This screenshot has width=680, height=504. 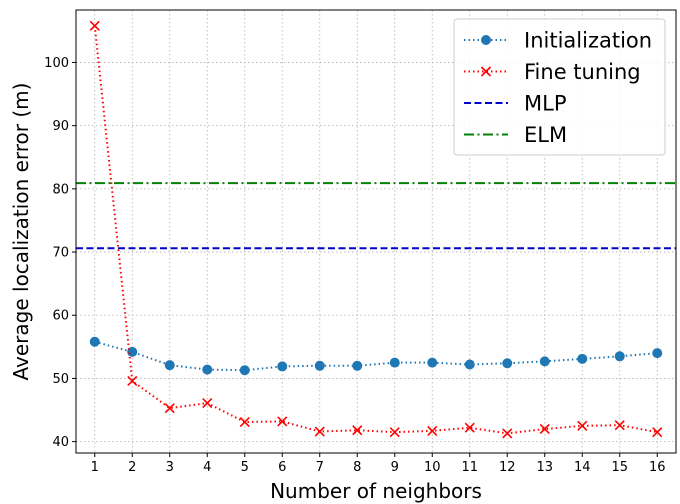 I want to click on x-tick-label: 2, so click(x=132, y=467).